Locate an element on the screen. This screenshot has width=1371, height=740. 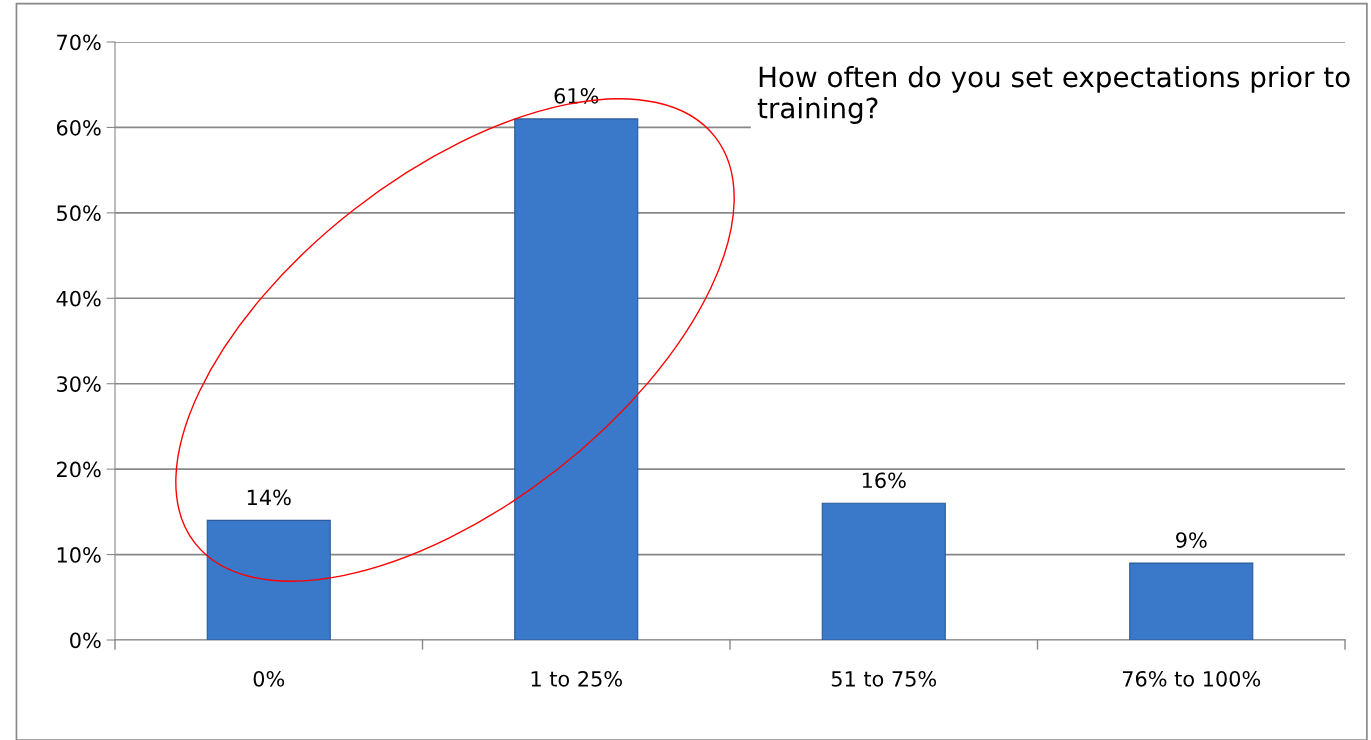
x-tick-label: 76% to 100% is located at coordinates (1191, 678).